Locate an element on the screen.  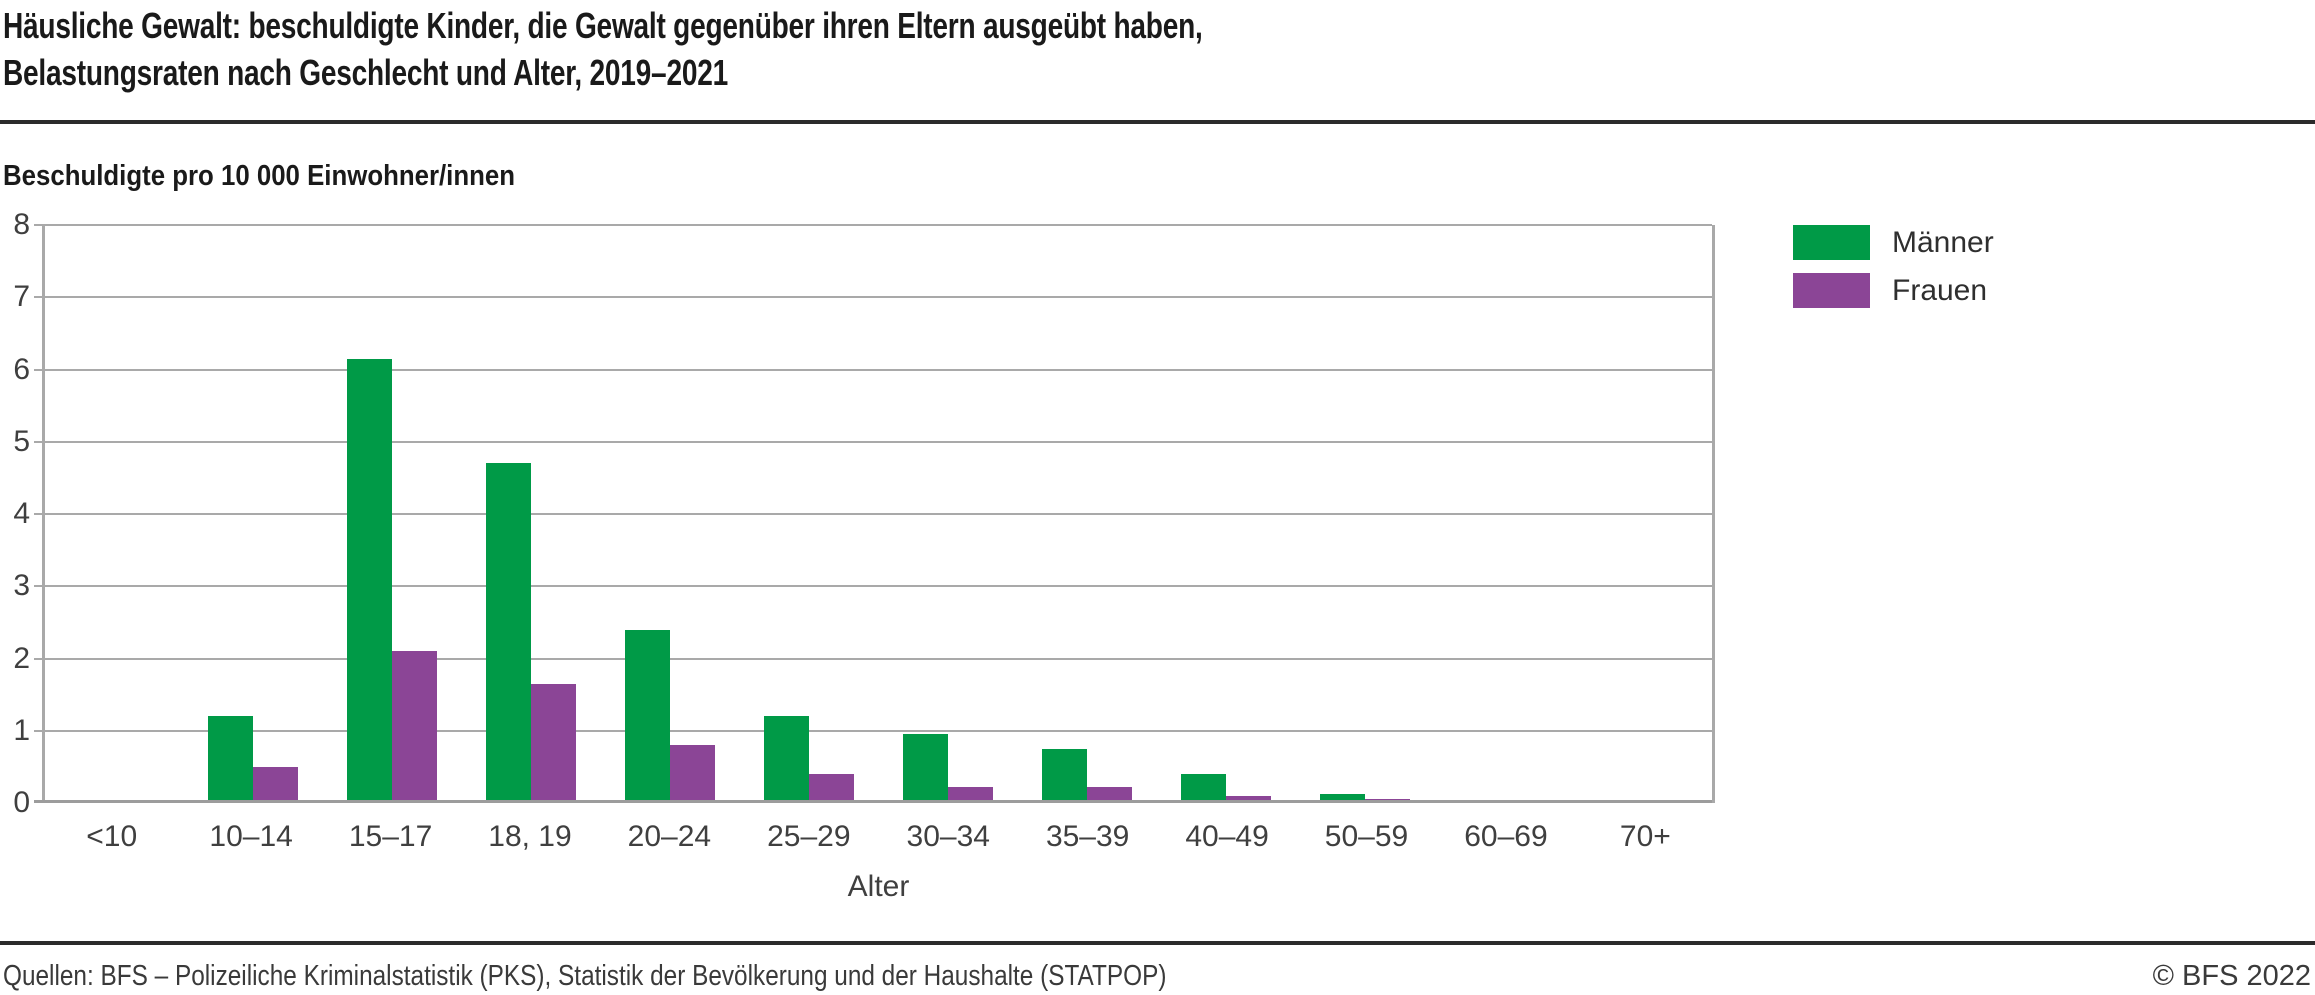
x-tick-label-20-24: 20–24 is located at coordinates (669, 836).